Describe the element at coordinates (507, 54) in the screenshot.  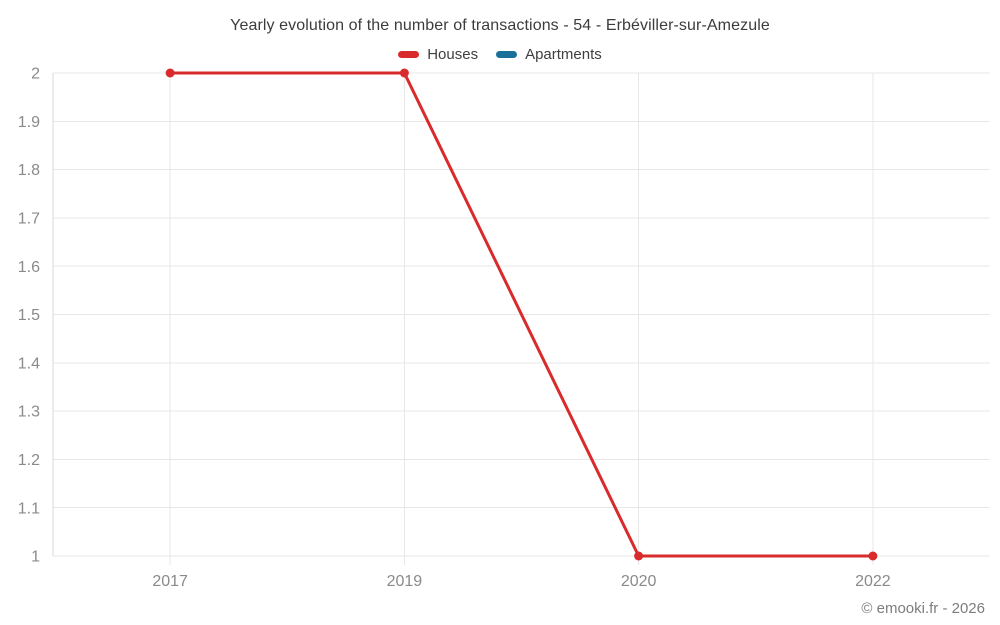
I see `legend-swatch-apartments` at that location.